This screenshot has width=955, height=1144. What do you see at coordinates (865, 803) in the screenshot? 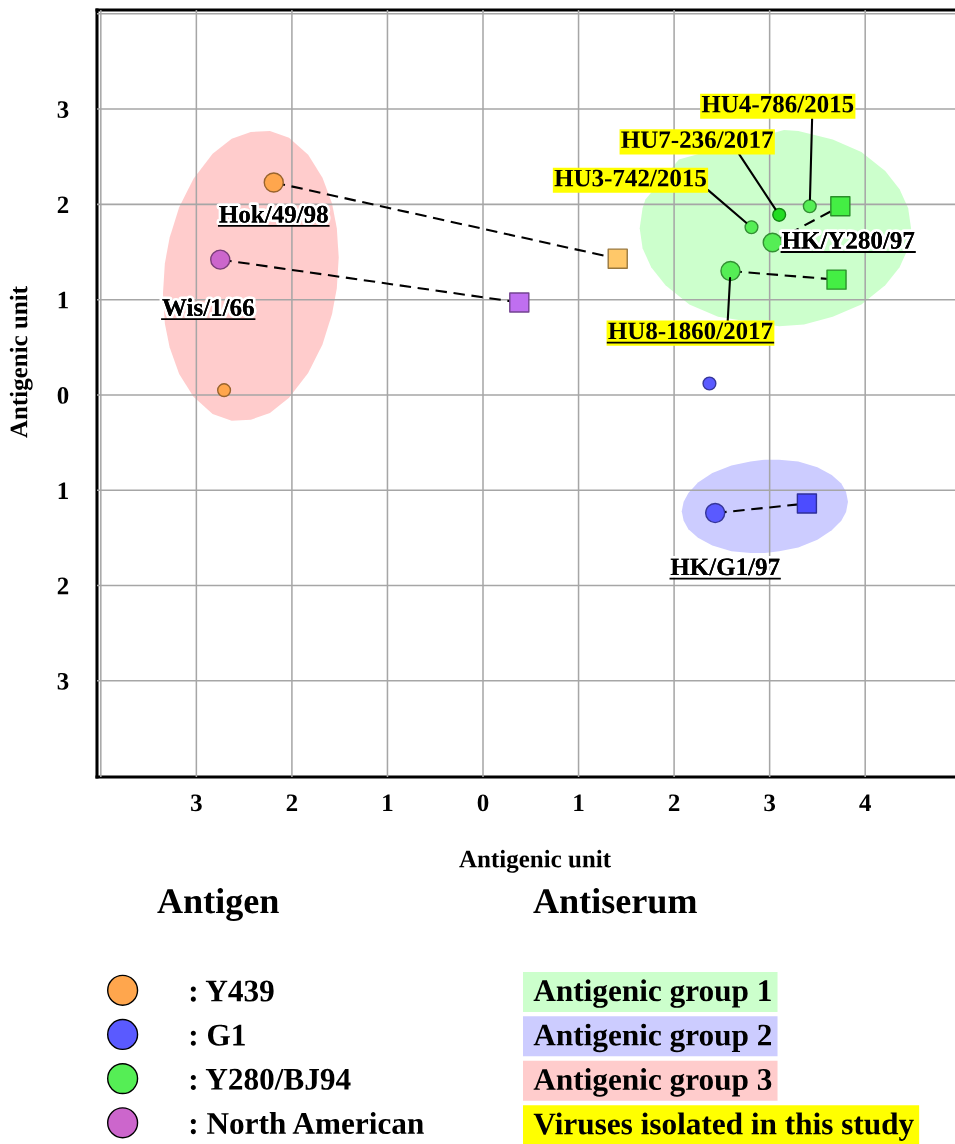
I see `x-tick-label: 4` at bounding box center [865, 803].